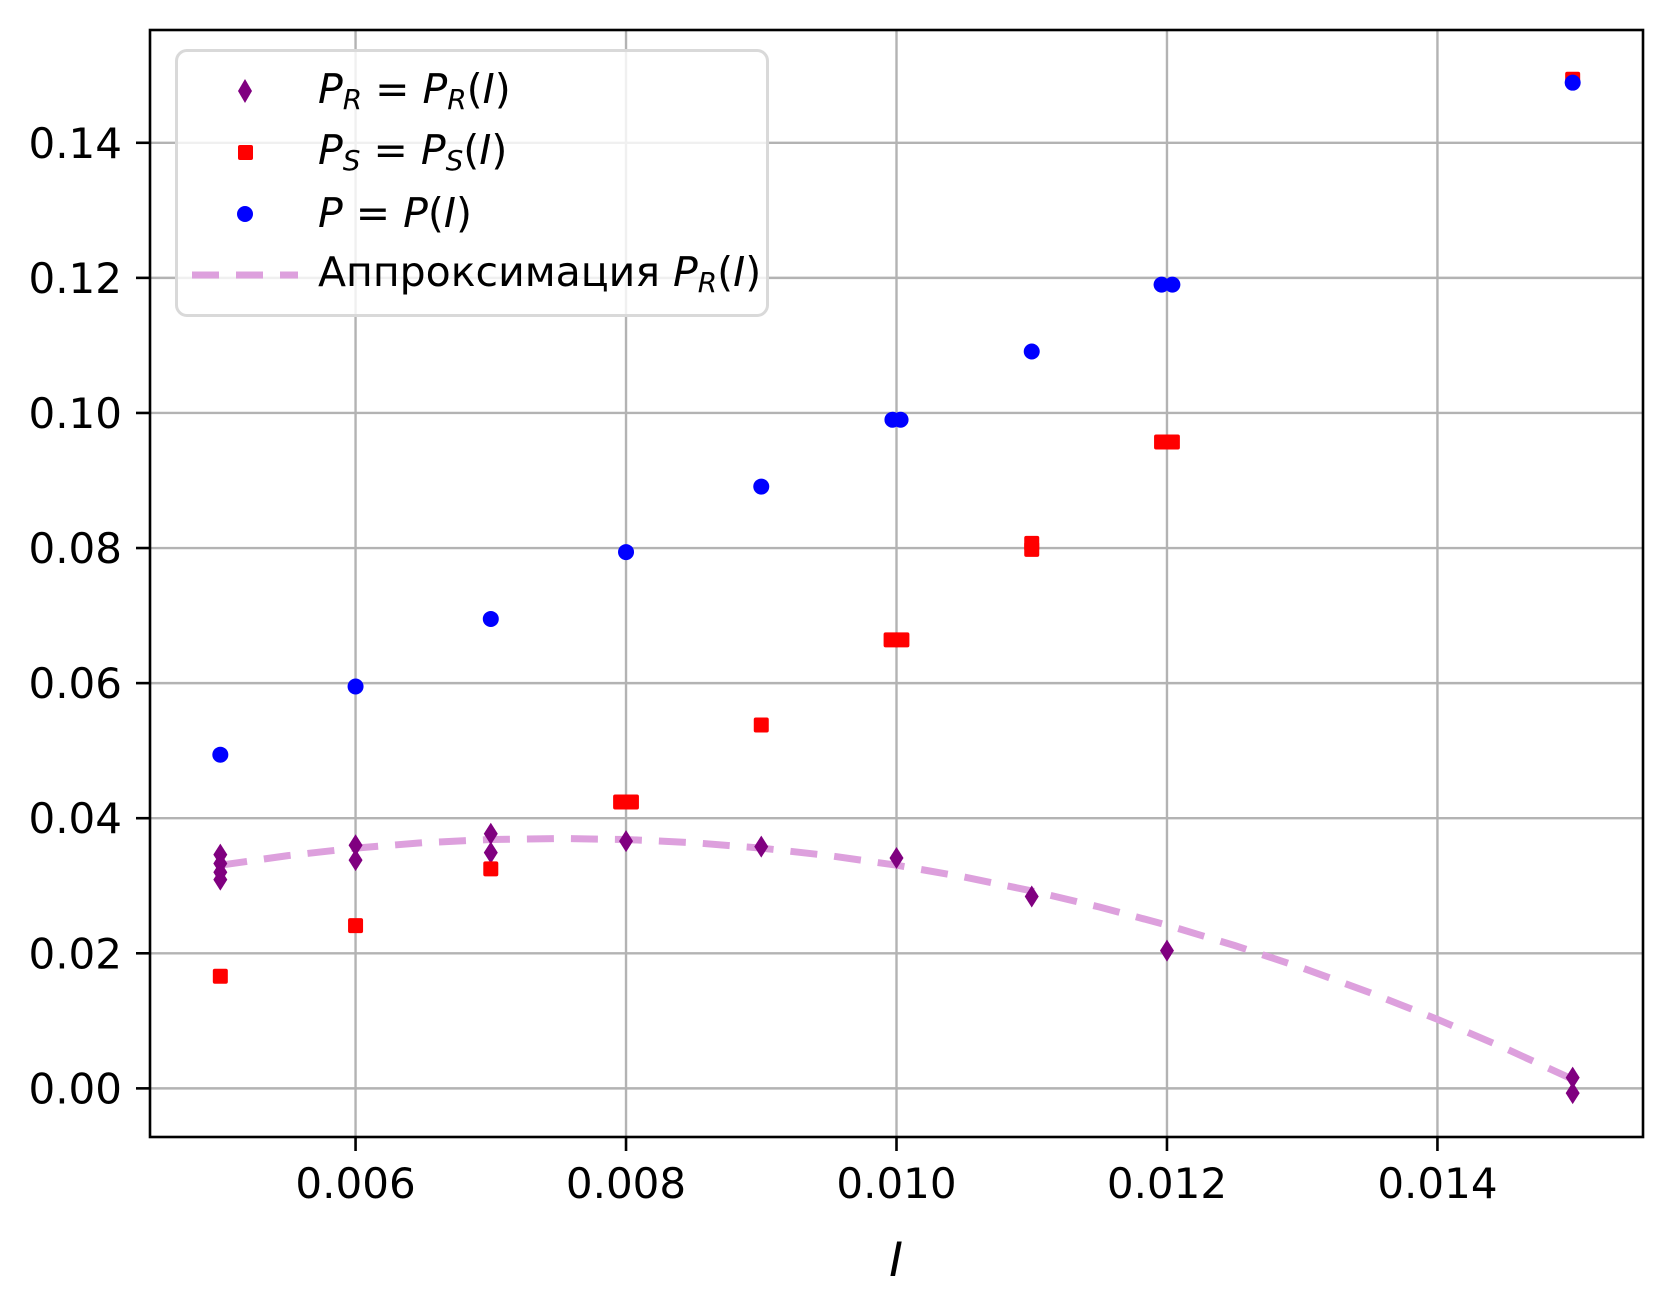  What do you see at coordinates (75, 953) in the screenshot?
I see `y-tick-label: 0.02` at bounding box center [75, 953].